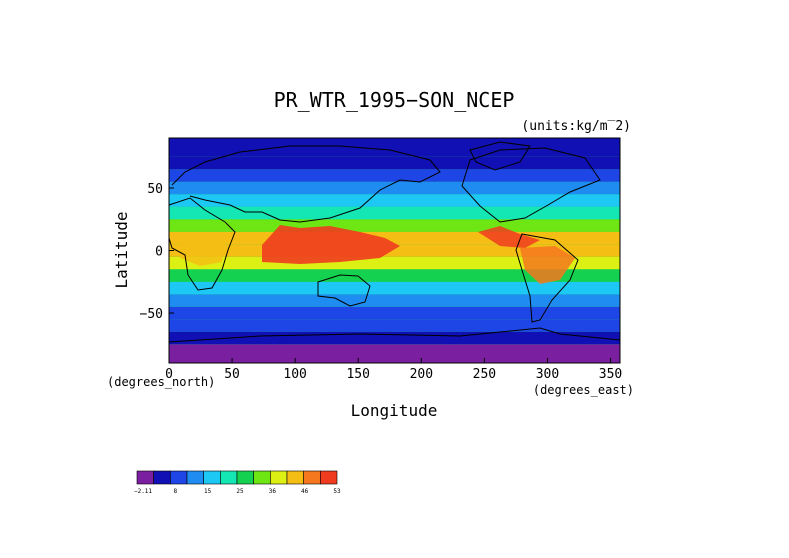  Describe the element at coordinates (121, 249) in the screenshot. I see `y-axis-label: Latitude` at that location.